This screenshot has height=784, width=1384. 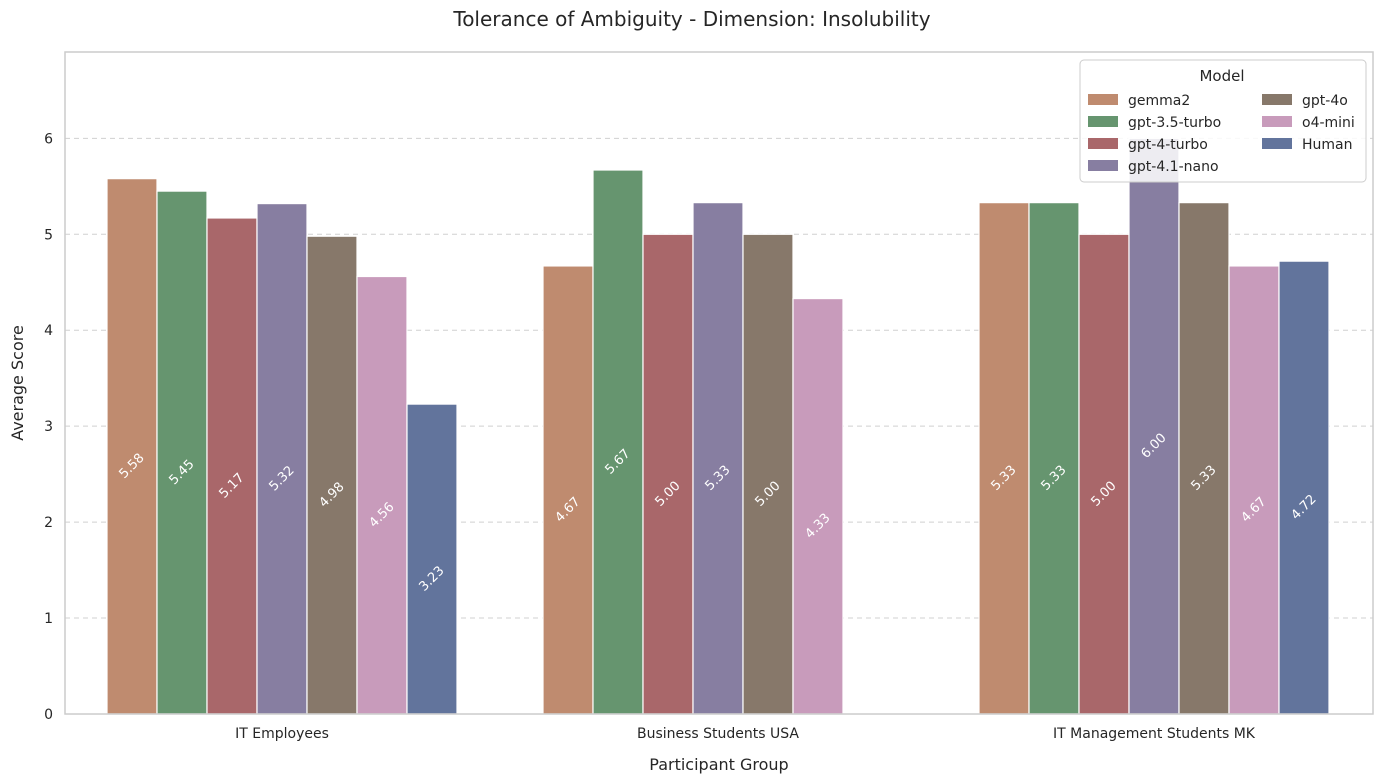 What do you see at coordinates (48, 523) in the screenshot?
I see `y-tick-label: 2` at bounding box center [48, 523].